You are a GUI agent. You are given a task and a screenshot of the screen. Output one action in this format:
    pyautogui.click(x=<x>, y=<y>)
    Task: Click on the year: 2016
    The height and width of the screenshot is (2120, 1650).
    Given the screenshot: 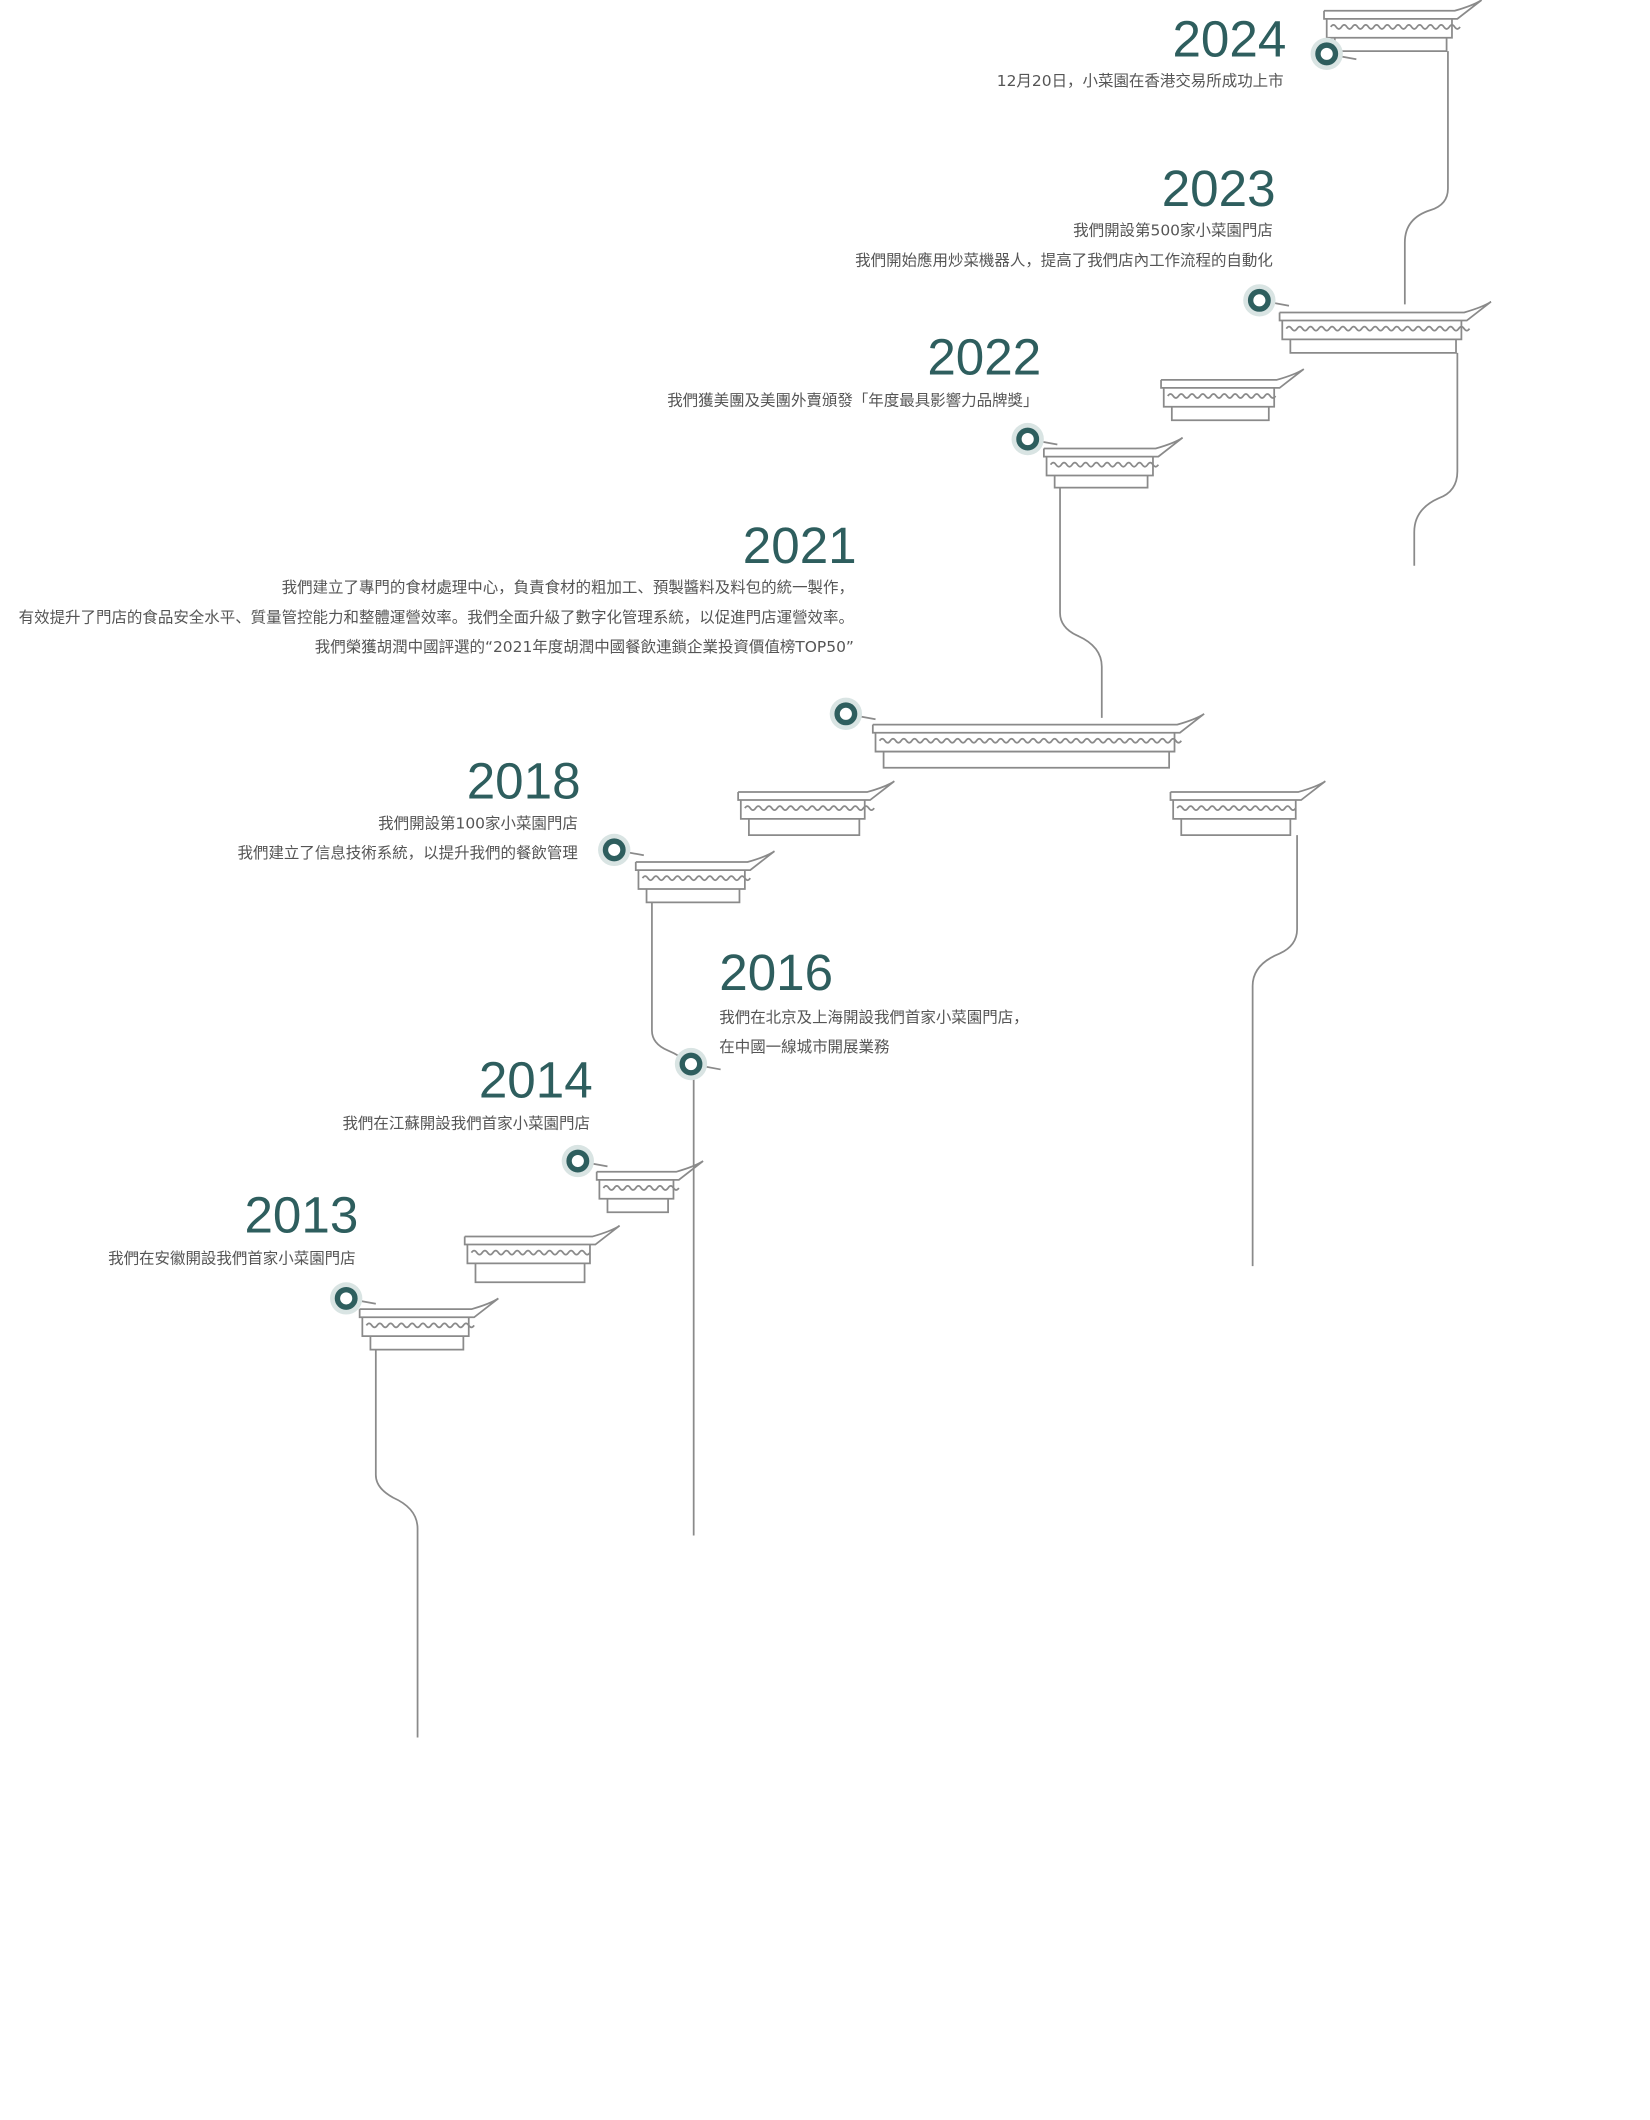 What is the action you would take?
    pyautogui.click(x=776, y=972)
    